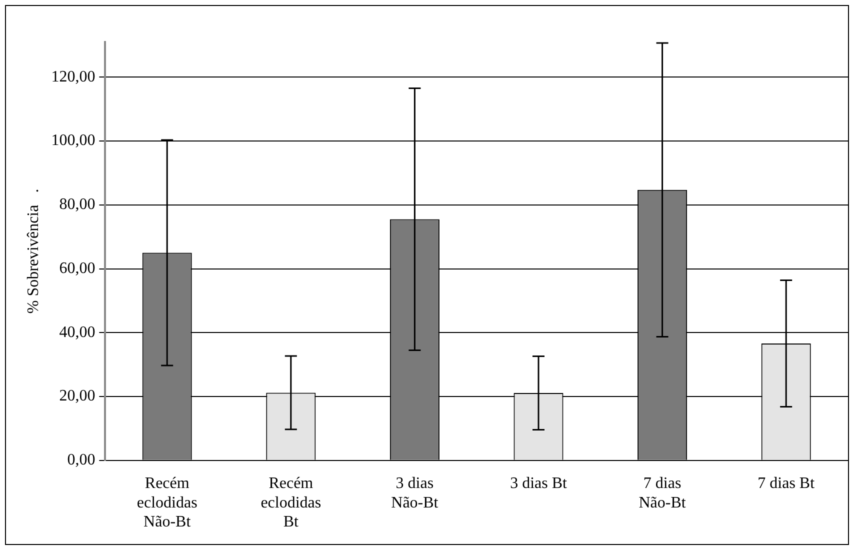 The height and width of the screenshot is (552, 856). What do you see at coordinates (787, 483) in the screenshot?
I see `x-tick-label: 7 dias Bt` at bounding box center [787, 483].